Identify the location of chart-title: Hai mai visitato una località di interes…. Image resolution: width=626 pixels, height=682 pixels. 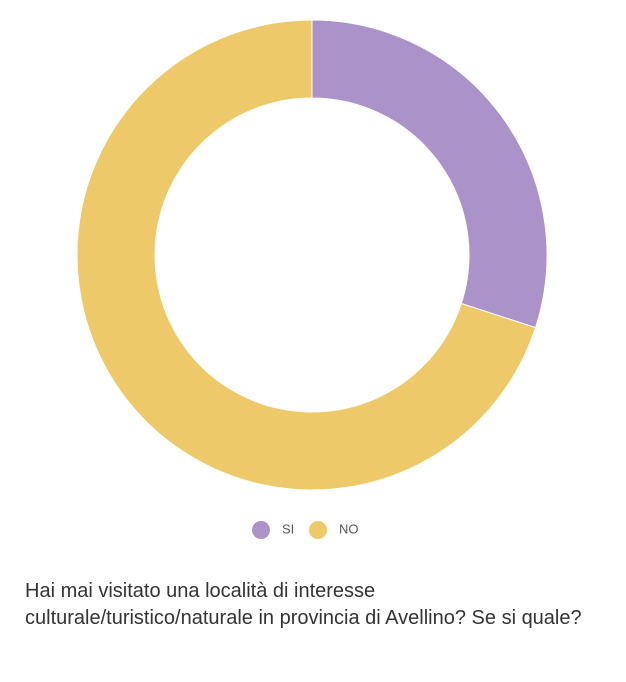
(303, 604).